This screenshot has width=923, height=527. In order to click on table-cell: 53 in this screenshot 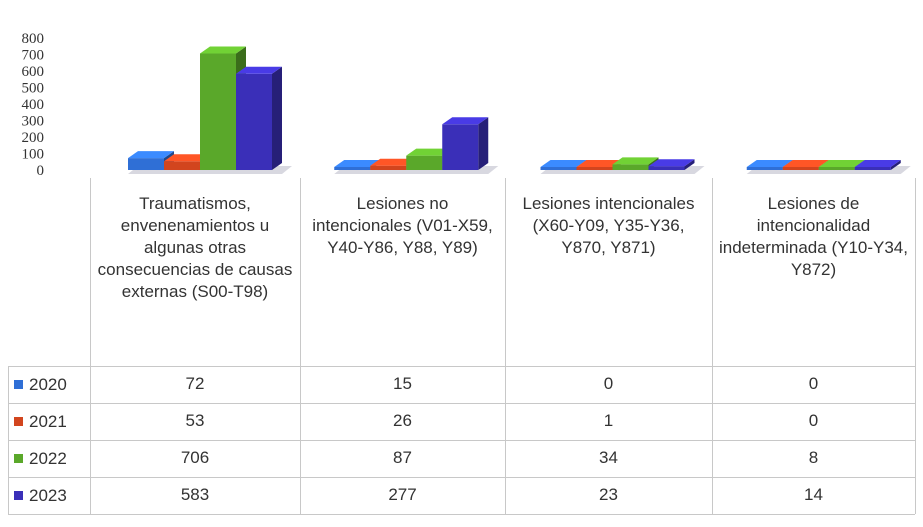, I will do `click(195, 420)`.